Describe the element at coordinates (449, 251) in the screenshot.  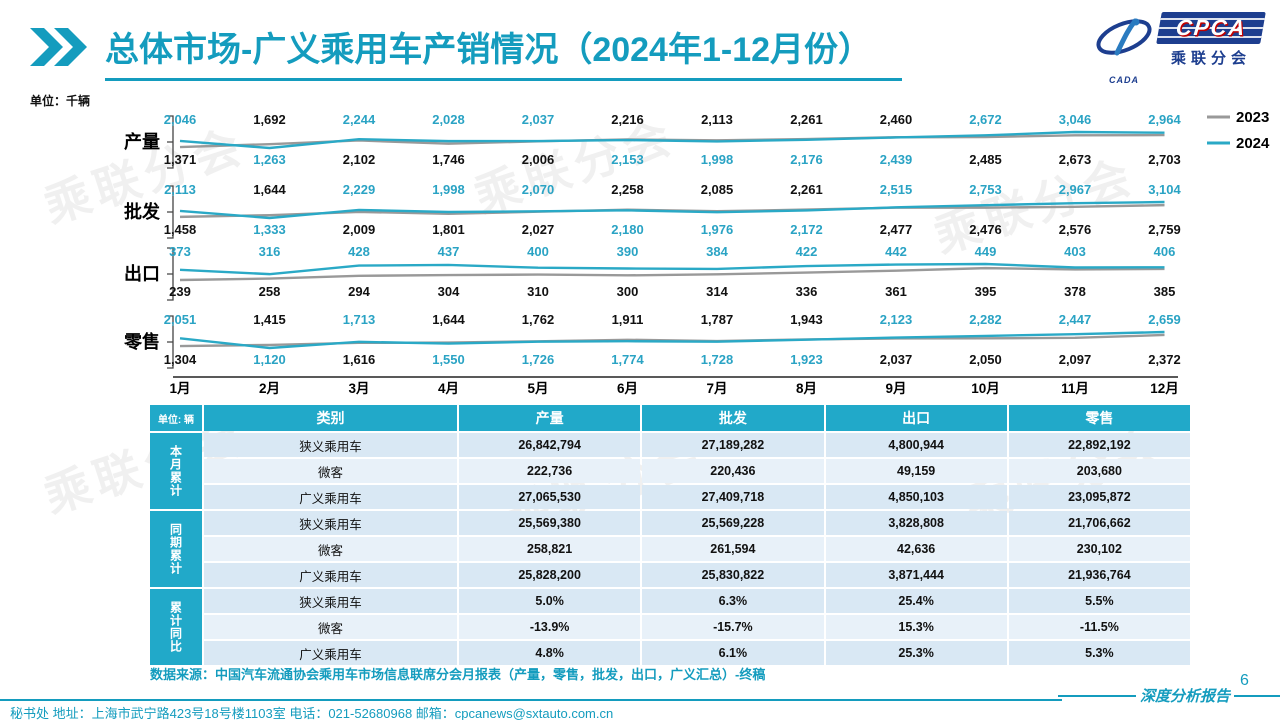
I see `data-label-2024: 437` at that location.